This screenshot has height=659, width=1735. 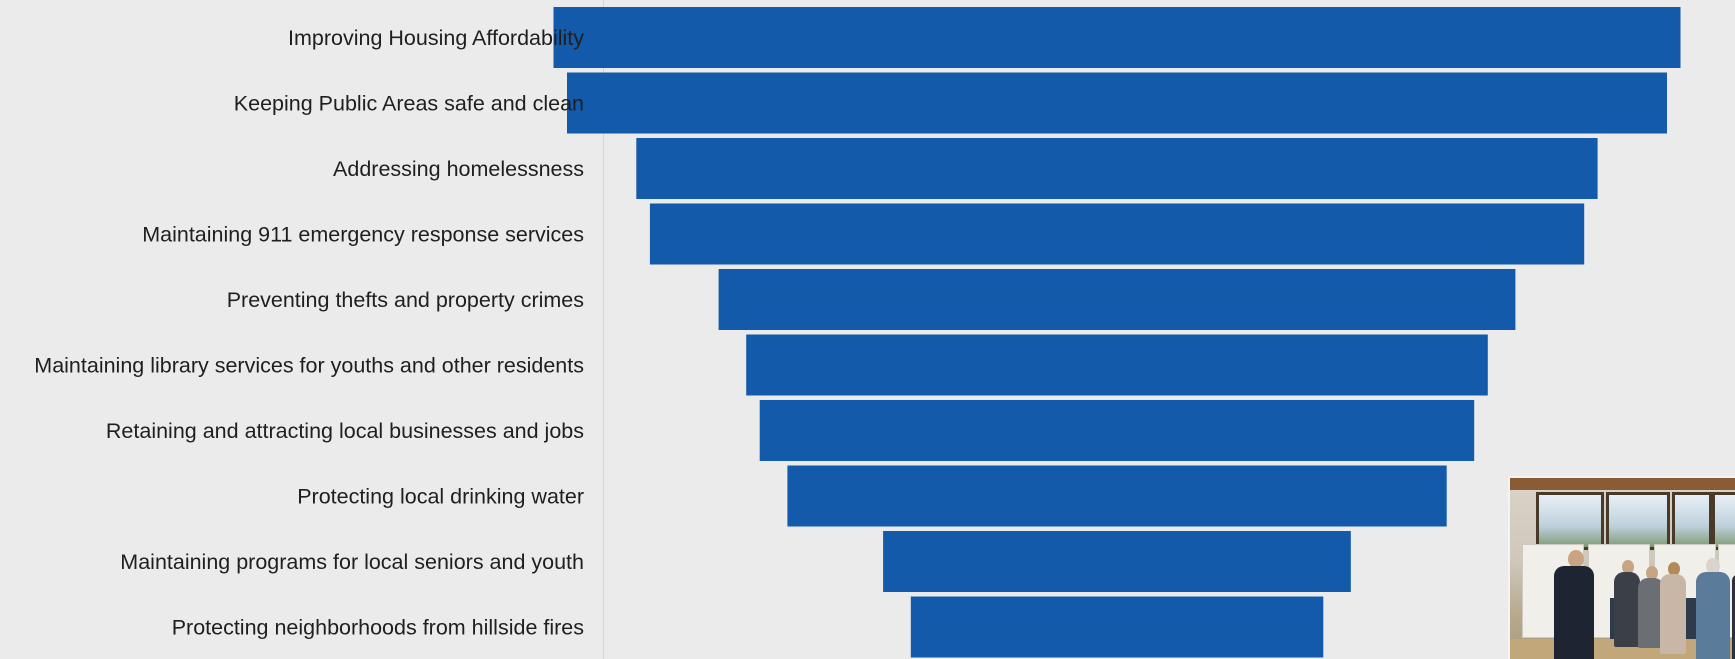 I want to click on category-label: Keeping Public Areas safe and clean, so click(x=409, y=104).